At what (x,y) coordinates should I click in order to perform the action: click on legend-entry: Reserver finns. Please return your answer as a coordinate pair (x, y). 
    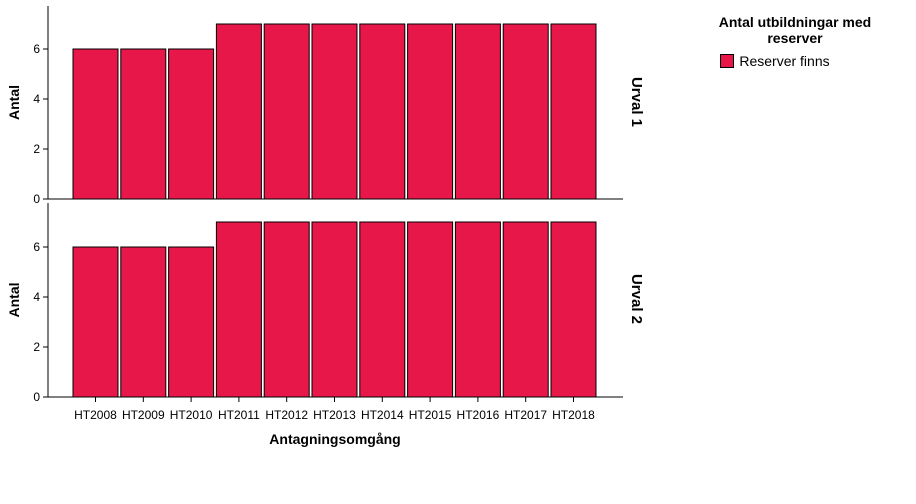
    Looking at the image, I should click on (795, 61).